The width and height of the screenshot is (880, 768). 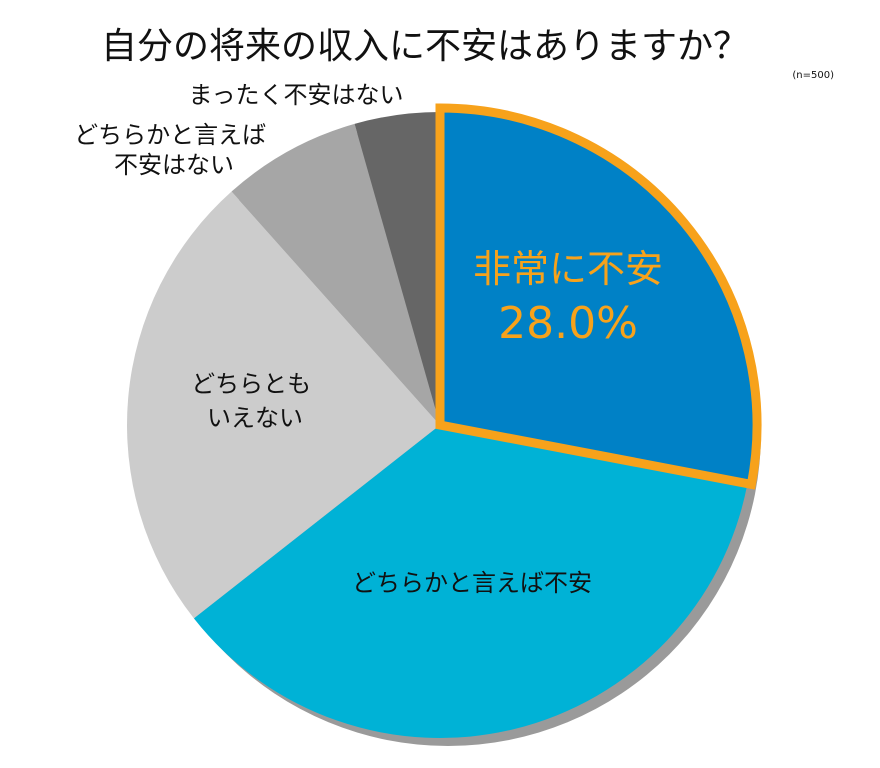 What do you see at coordinates (813, 75) in the screenshot?
I see `sample-size-note: (n=500)` at bounding box center [813, 75].